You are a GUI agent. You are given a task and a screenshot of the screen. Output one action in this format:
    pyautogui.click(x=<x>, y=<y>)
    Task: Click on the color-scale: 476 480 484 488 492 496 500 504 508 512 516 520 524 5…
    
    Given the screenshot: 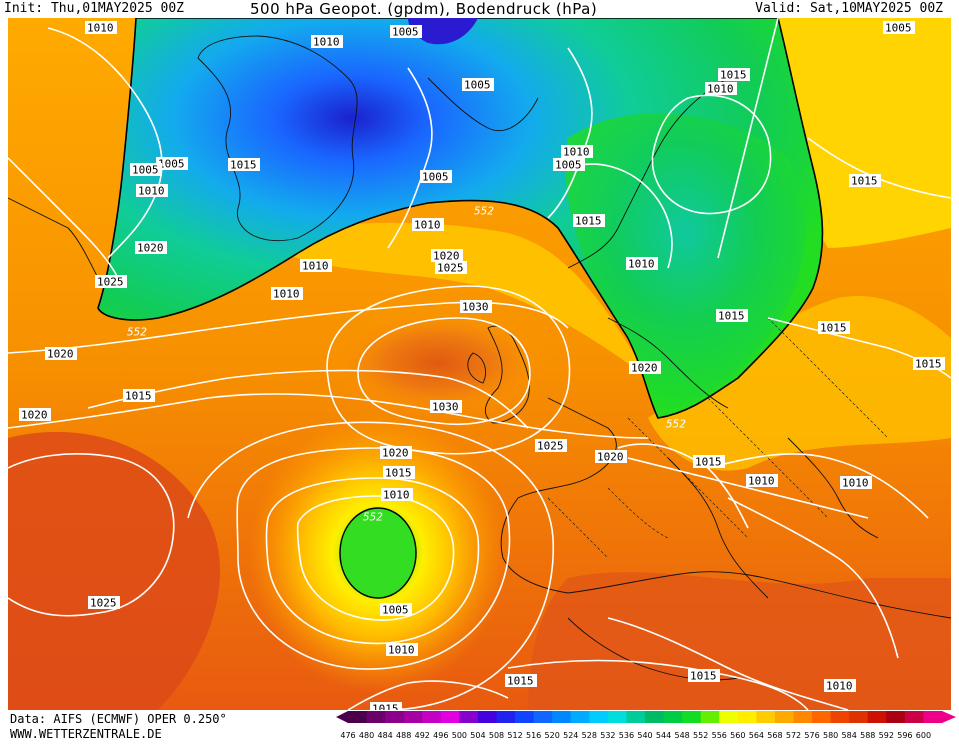 What is the action you would take?
    pyautogui.click(x=646, y=726)
    